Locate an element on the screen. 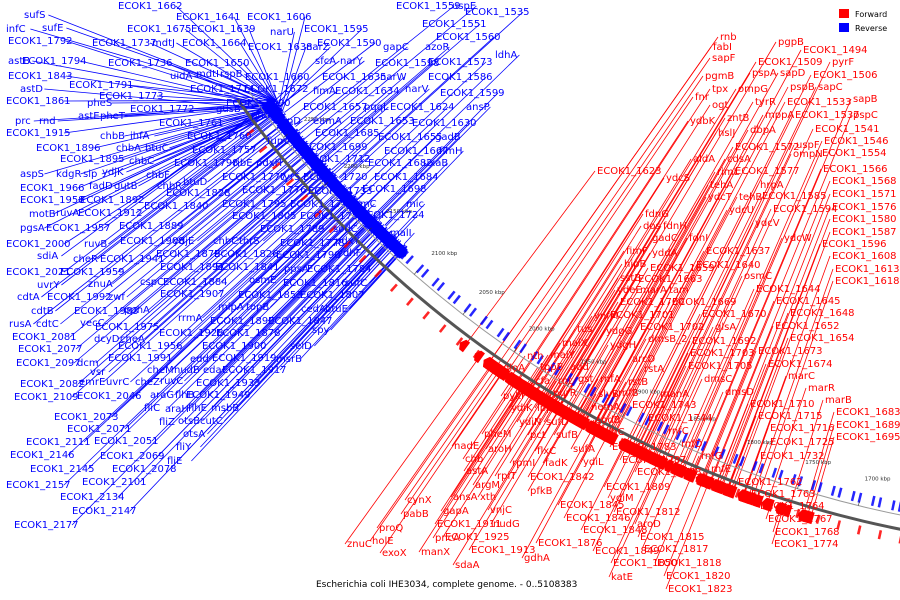  reverse-gene-label: astD is located at coordinates (31, 89).